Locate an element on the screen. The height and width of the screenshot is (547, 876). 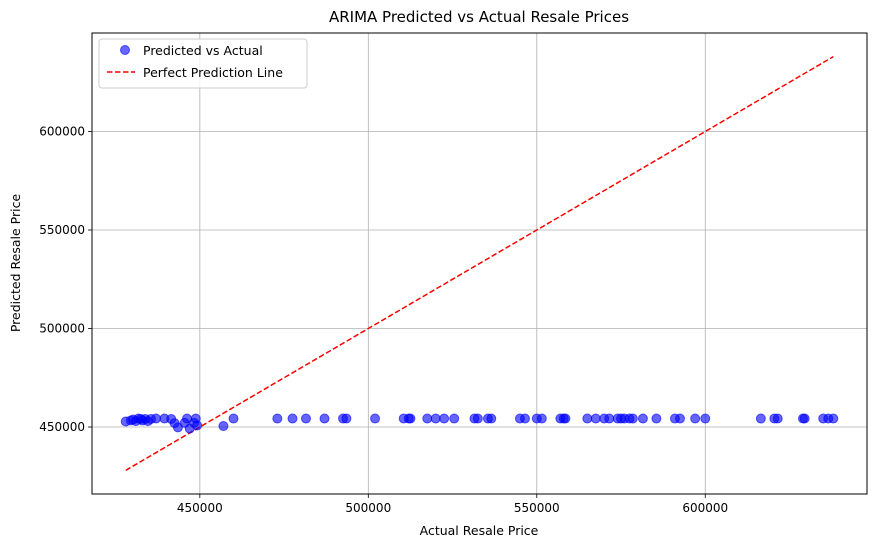
y-axis-label: Predicted Resale Price is located at coordinates (15, 263).